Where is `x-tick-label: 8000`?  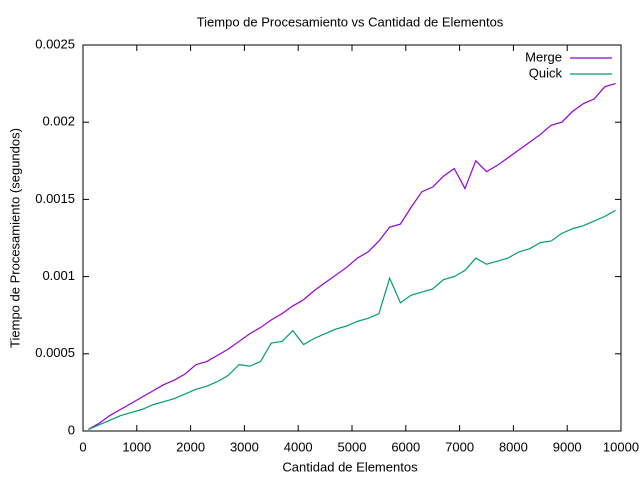 x-tick-label: 8000 is located at coordinates (513, 446).